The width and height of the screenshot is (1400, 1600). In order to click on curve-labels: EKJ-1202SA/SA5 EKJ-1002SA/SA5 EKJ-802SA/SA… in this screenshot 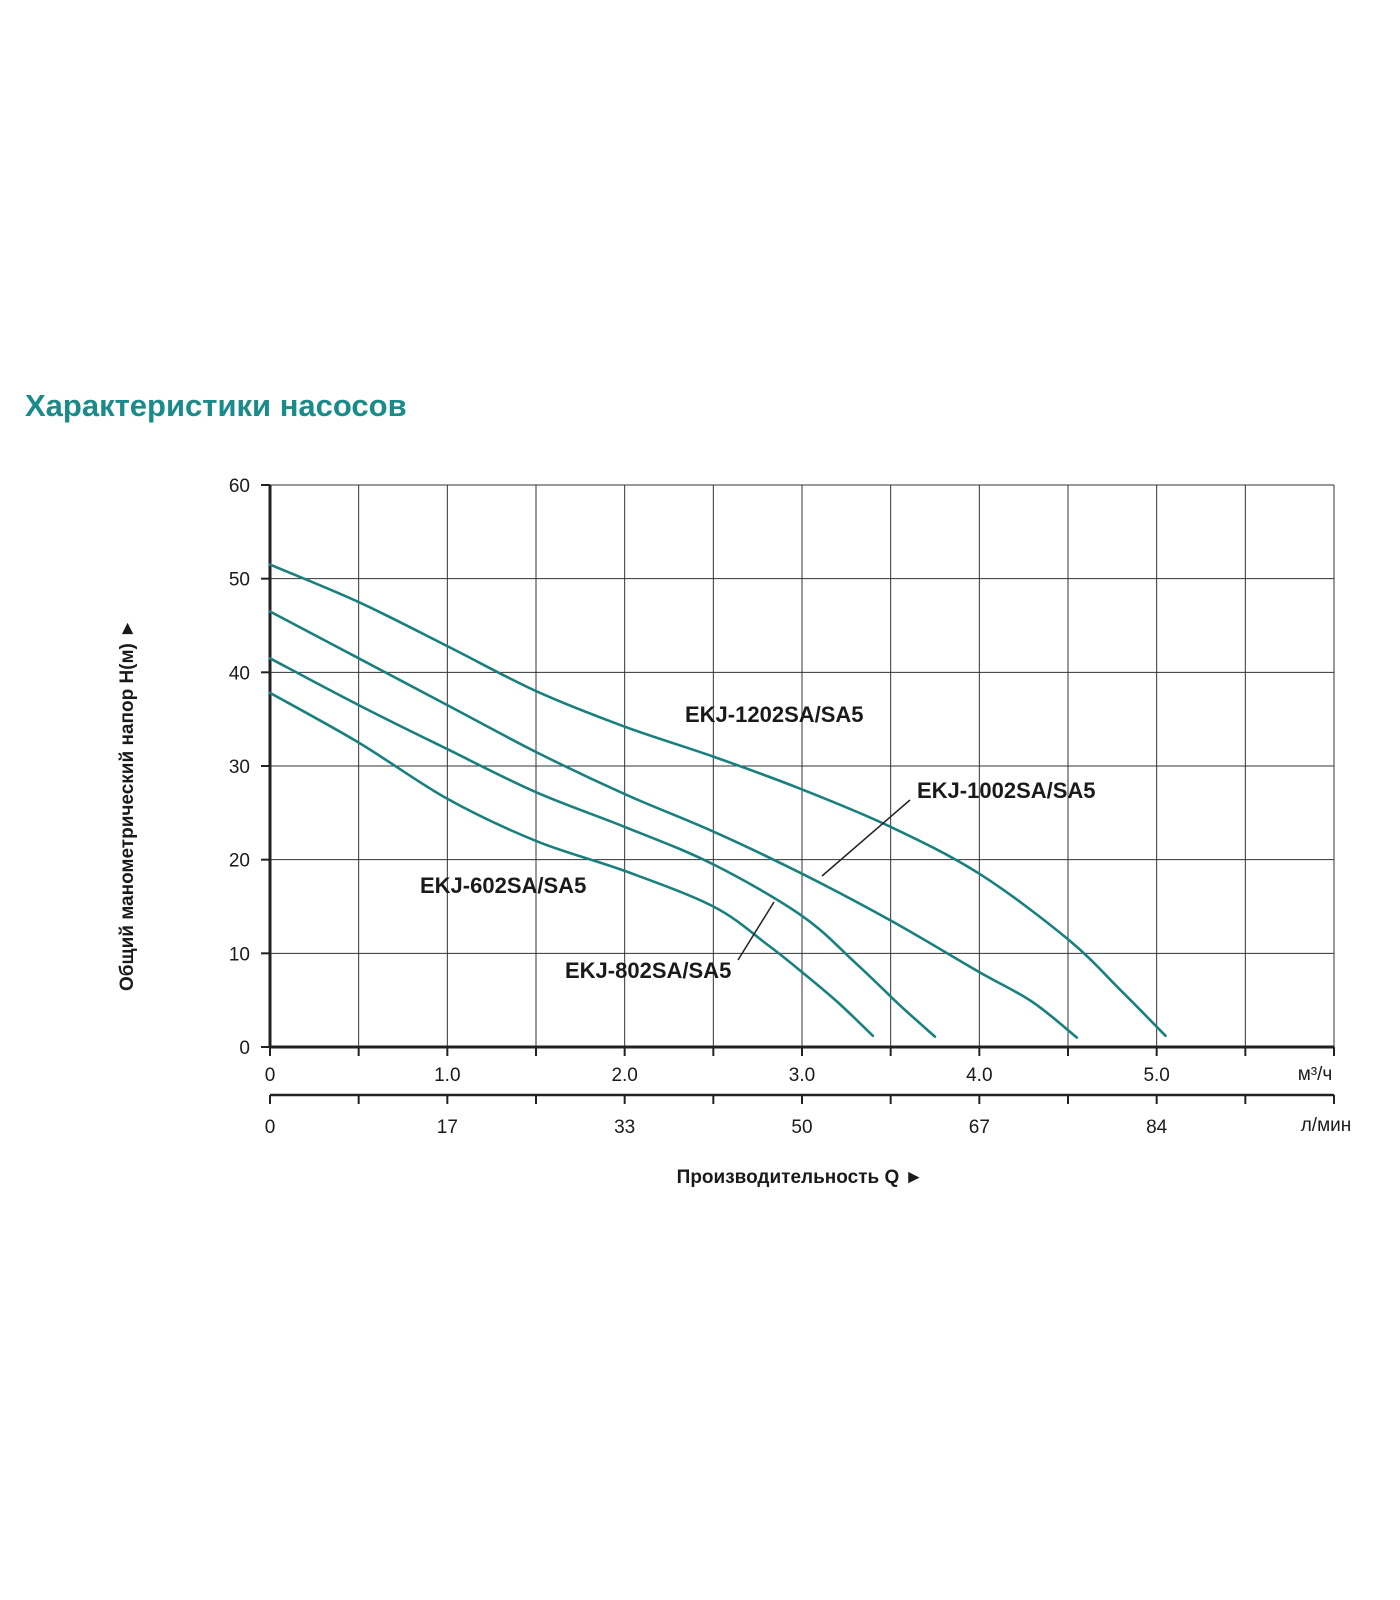, I will do `click(758, 842)`.